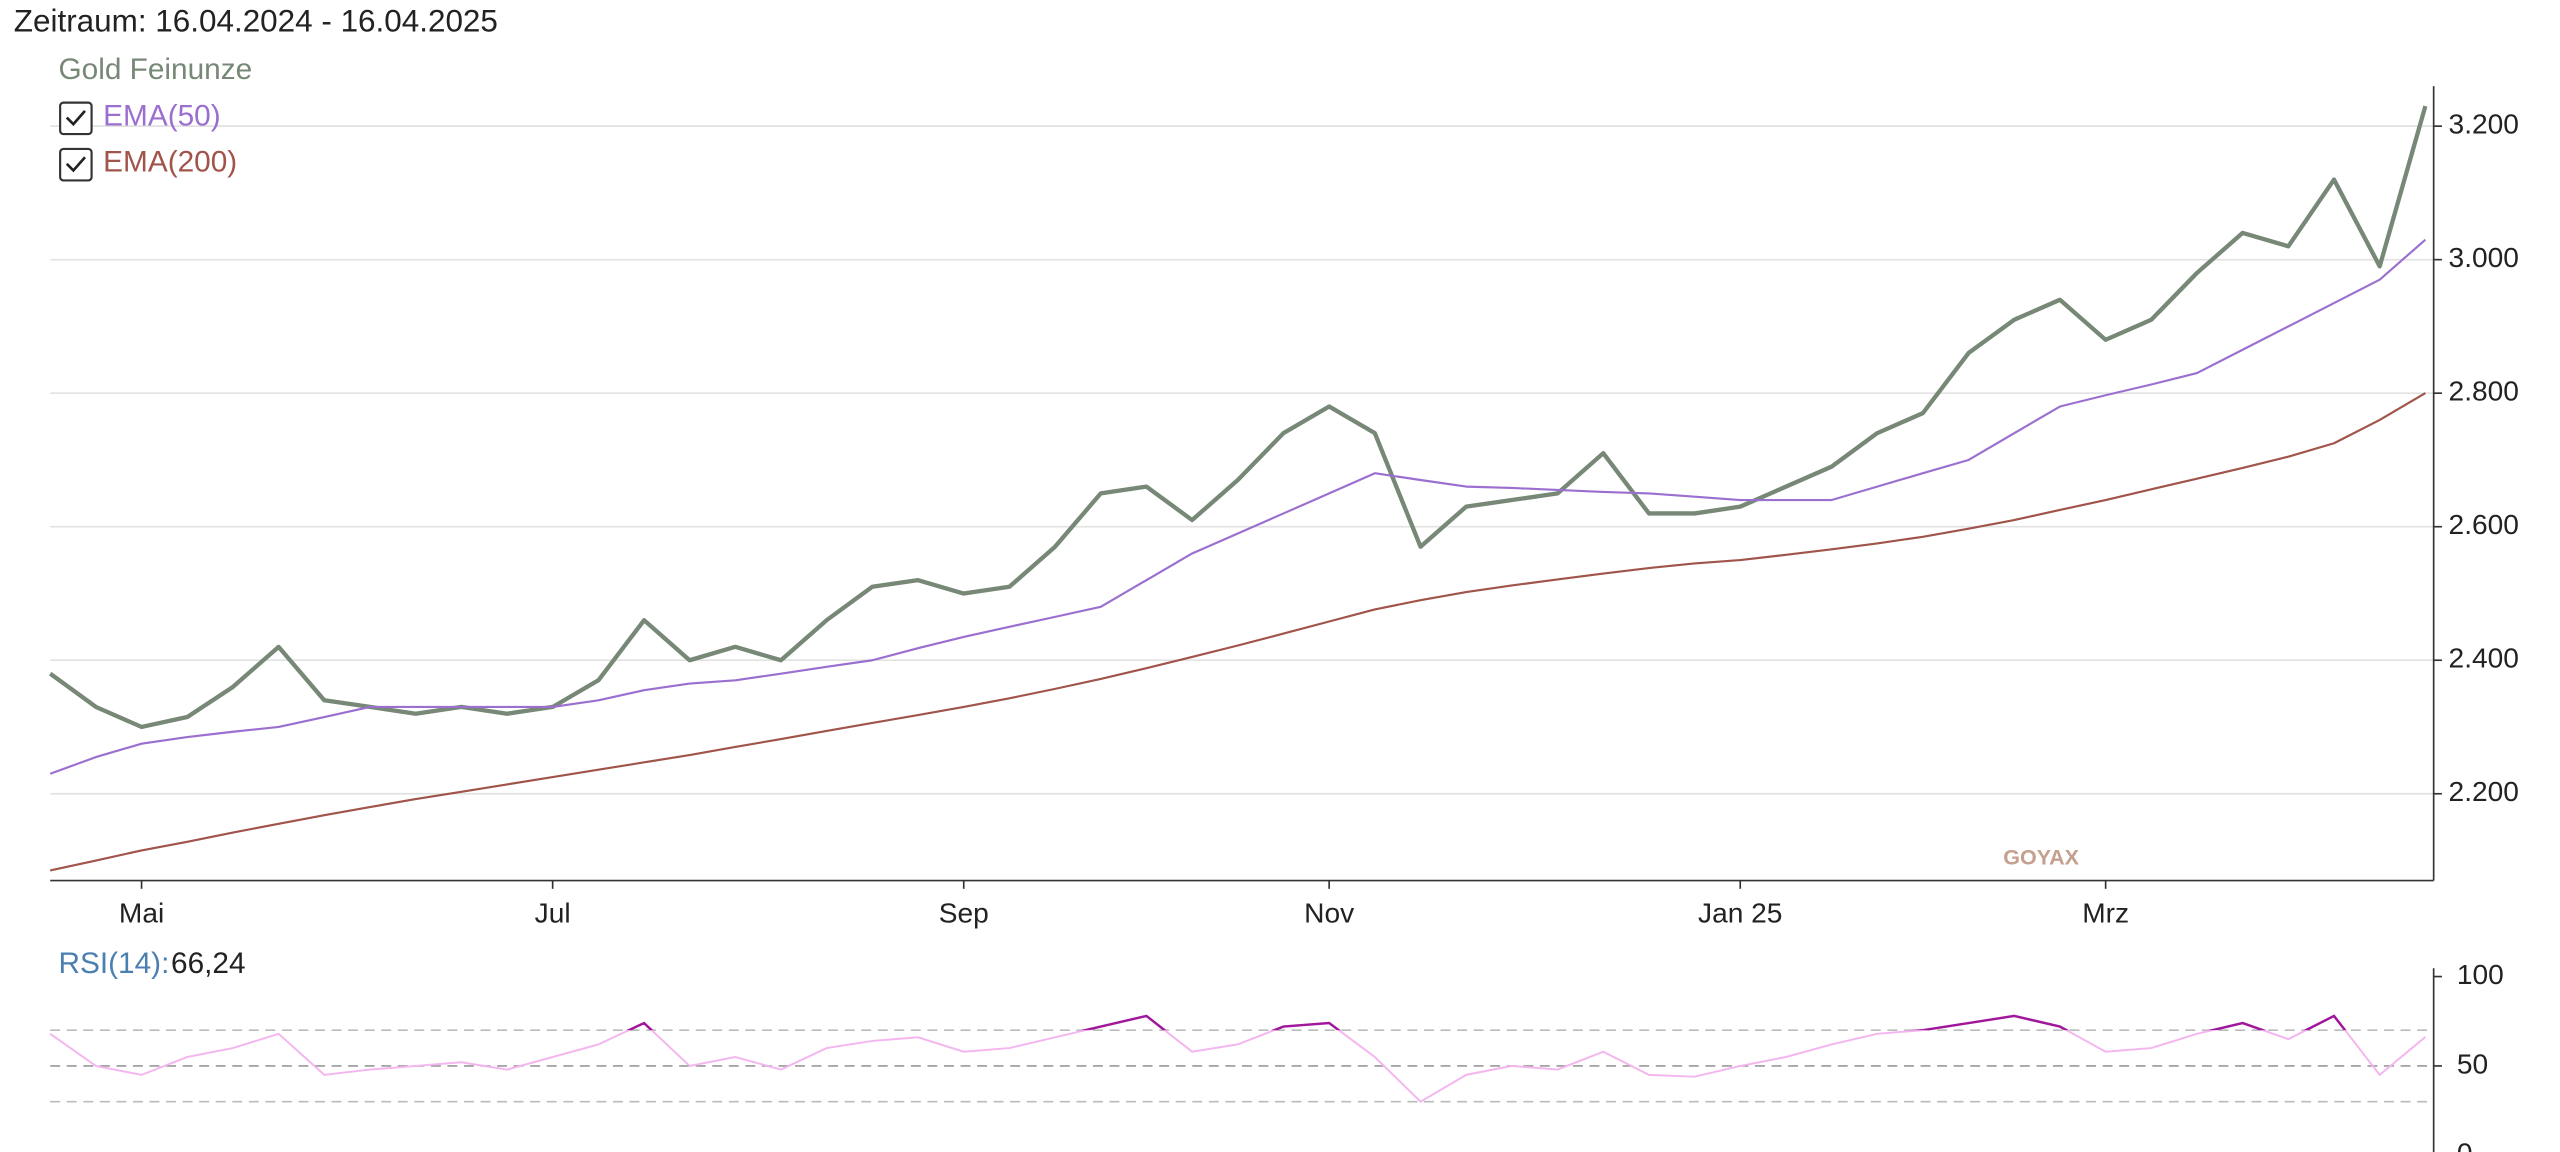 The width and height of the screenshot is (2560, 1152). Describe the element at coordinates (2484, 124) in the screenshot. I see `y-tick-label: 3.200` at that location.